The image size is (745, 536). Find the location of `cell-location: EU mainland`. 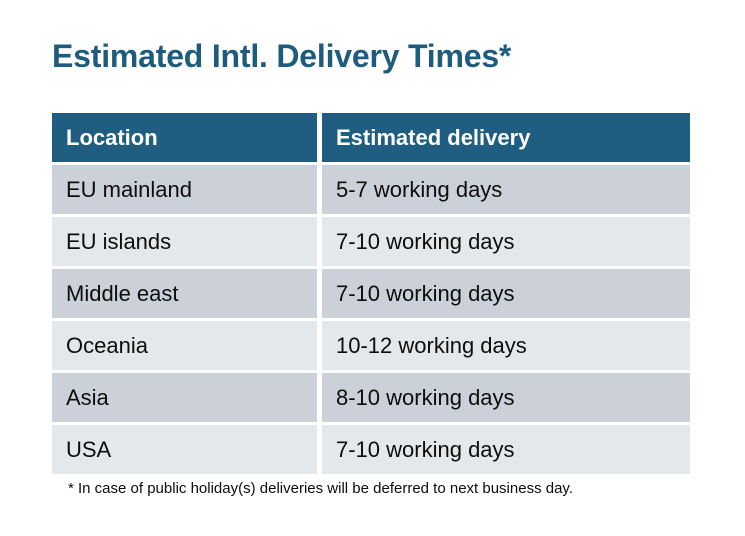

cell-location: EU mainland is located at coordinates (184, 189).